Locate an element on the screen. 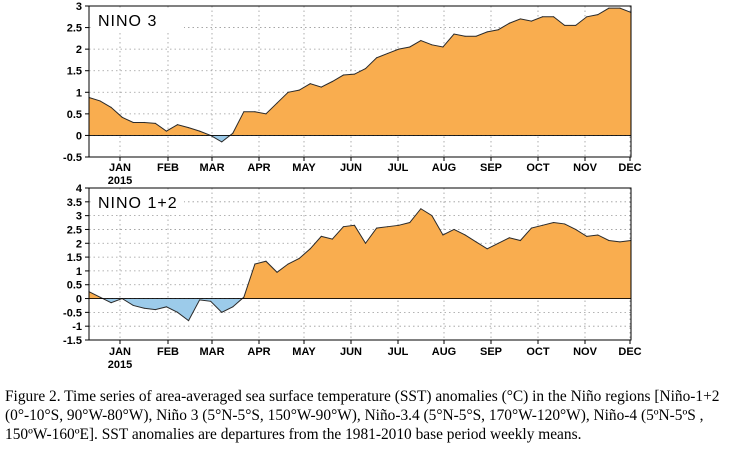 This screenshot has width=734, height=468. y-tick-label: 1 is located at coordinates (79, 272).